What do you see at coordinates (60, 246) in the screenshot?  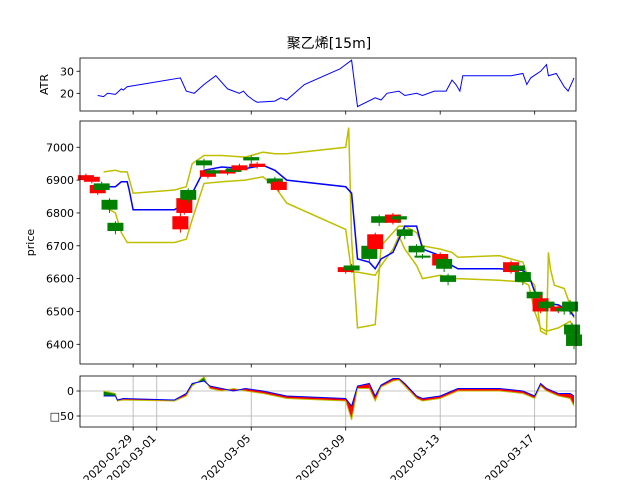 I see `y-tick-label: 6700` at bounding box center [60, 246].